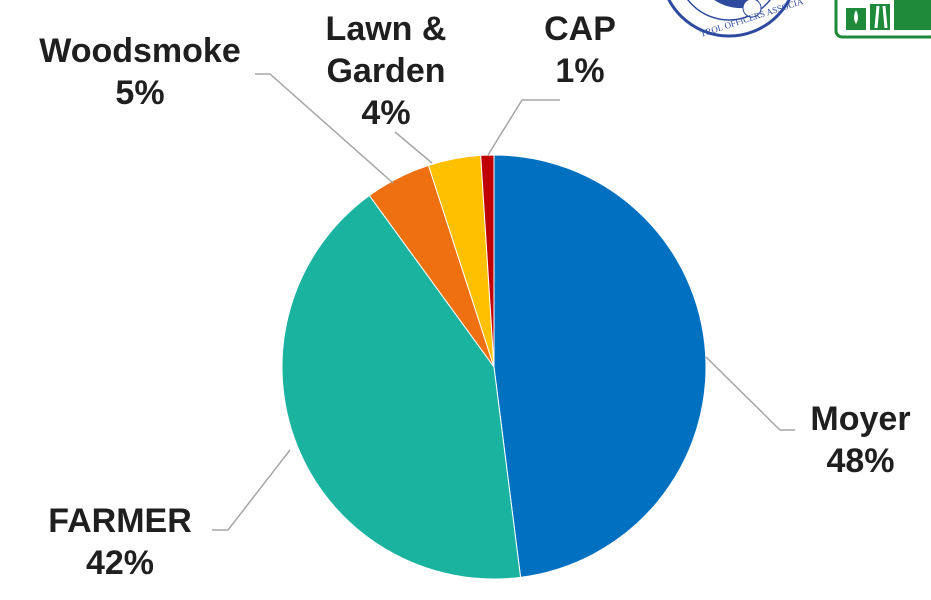 Image resolution: width=931 pixels, height=600 pixels. I want to click on slice-label-woodsmoke-value: 5%, so click(140, 93).